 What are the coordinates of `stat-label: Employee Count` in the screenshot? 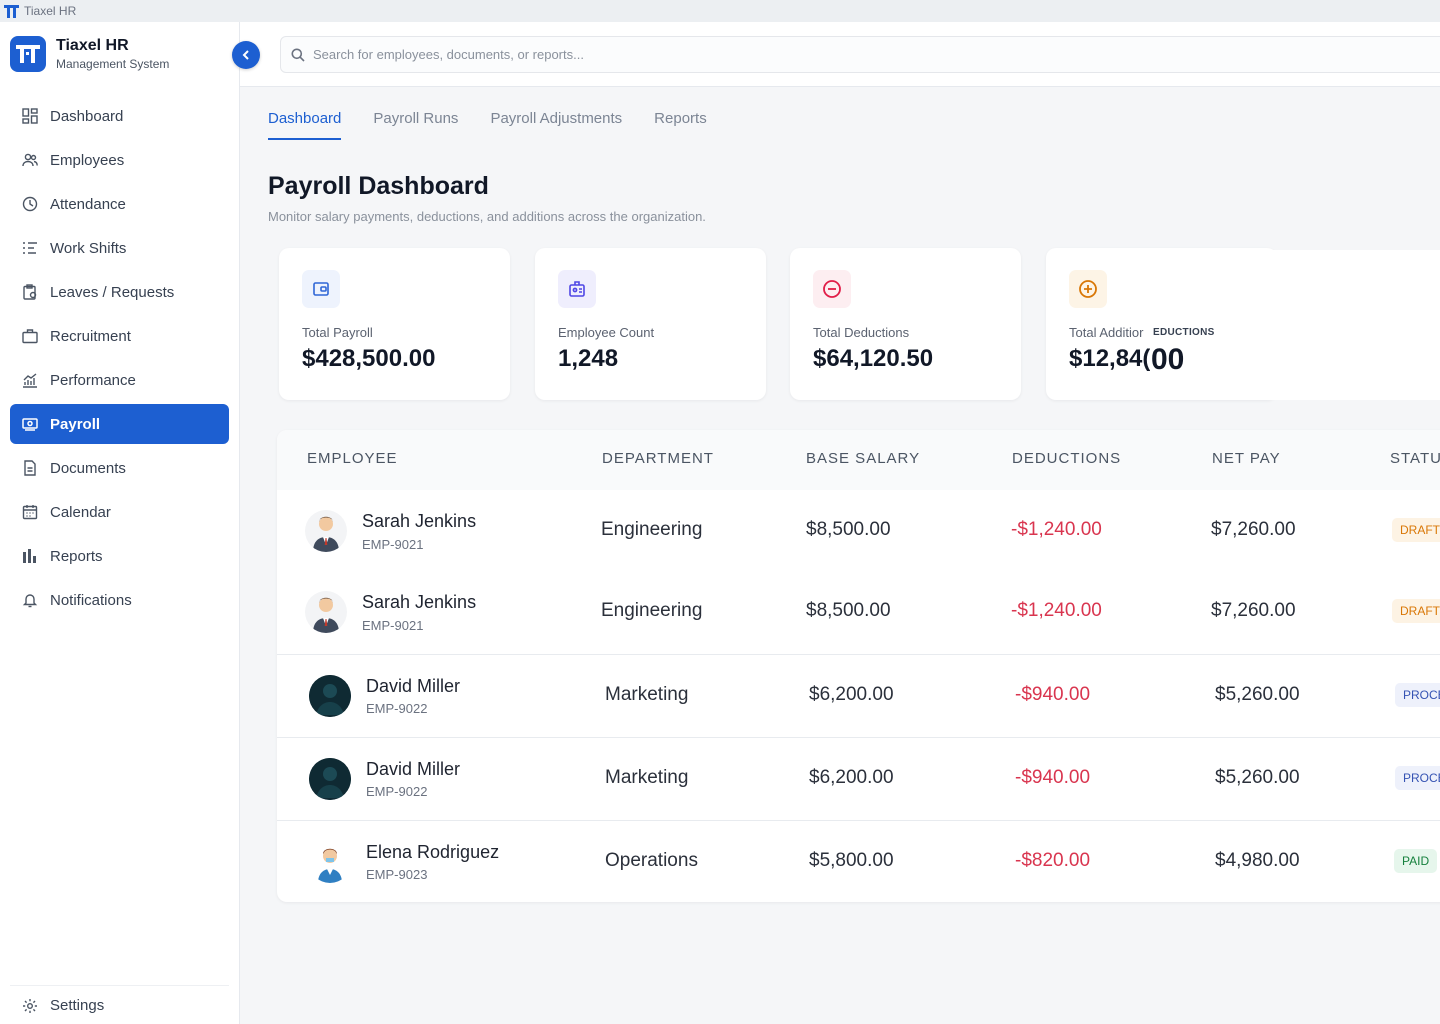 It's located at (606, 332).